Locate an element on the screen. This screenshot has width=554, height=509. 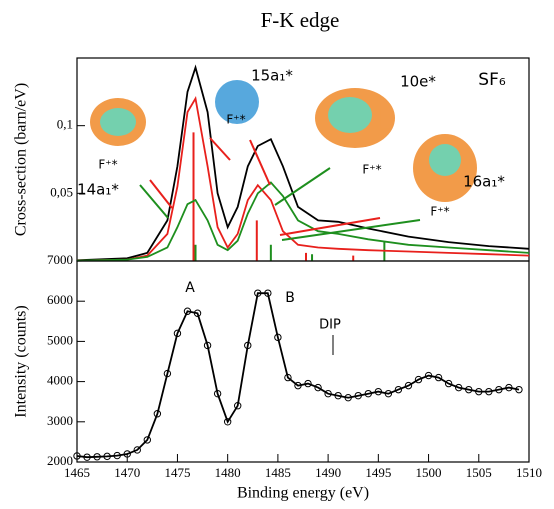
annotation: DIP is located at coordinates (330, 325).